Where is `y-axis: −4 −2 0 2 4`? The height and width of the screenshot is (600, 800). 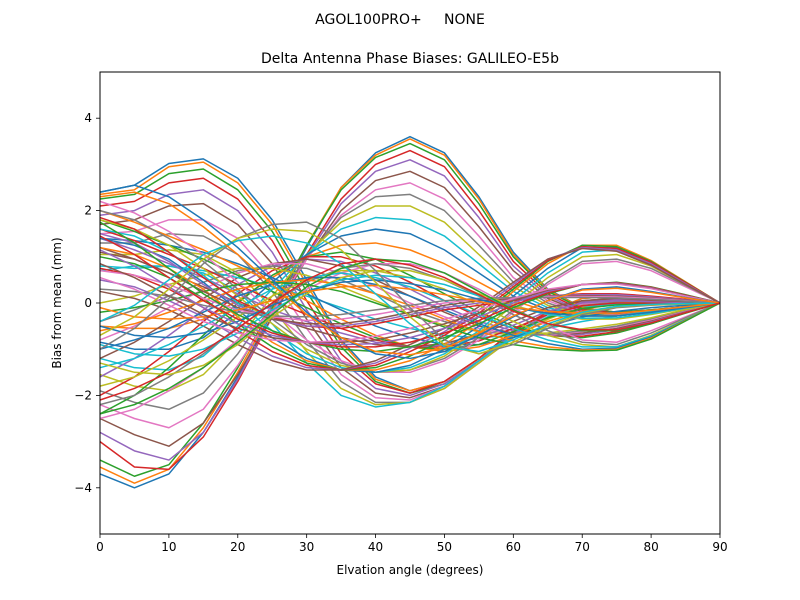 y-axis: −4 −2 0 2 4 is located at coordinates (87, 303).